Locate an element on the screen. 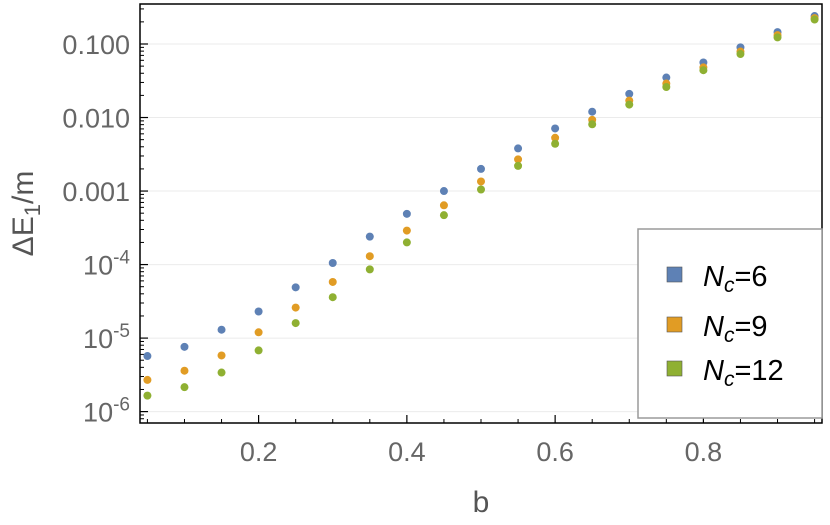 The image size is (830, 525). y-axis: 10⁻⁶ 10⁻⁵ 10⁻⁴ 0.001 0.010 0.100 is located at coordinates (105, 218).